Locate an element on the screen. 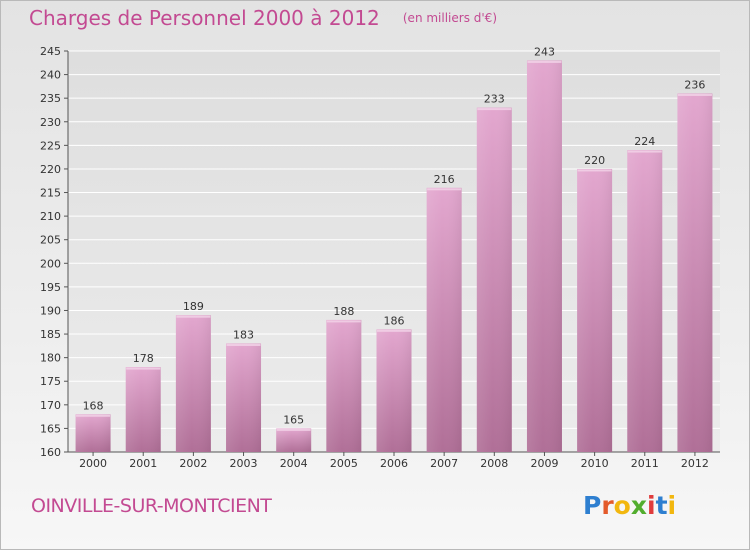  y-tick-label: 240 is located at coordinates (50, 75).